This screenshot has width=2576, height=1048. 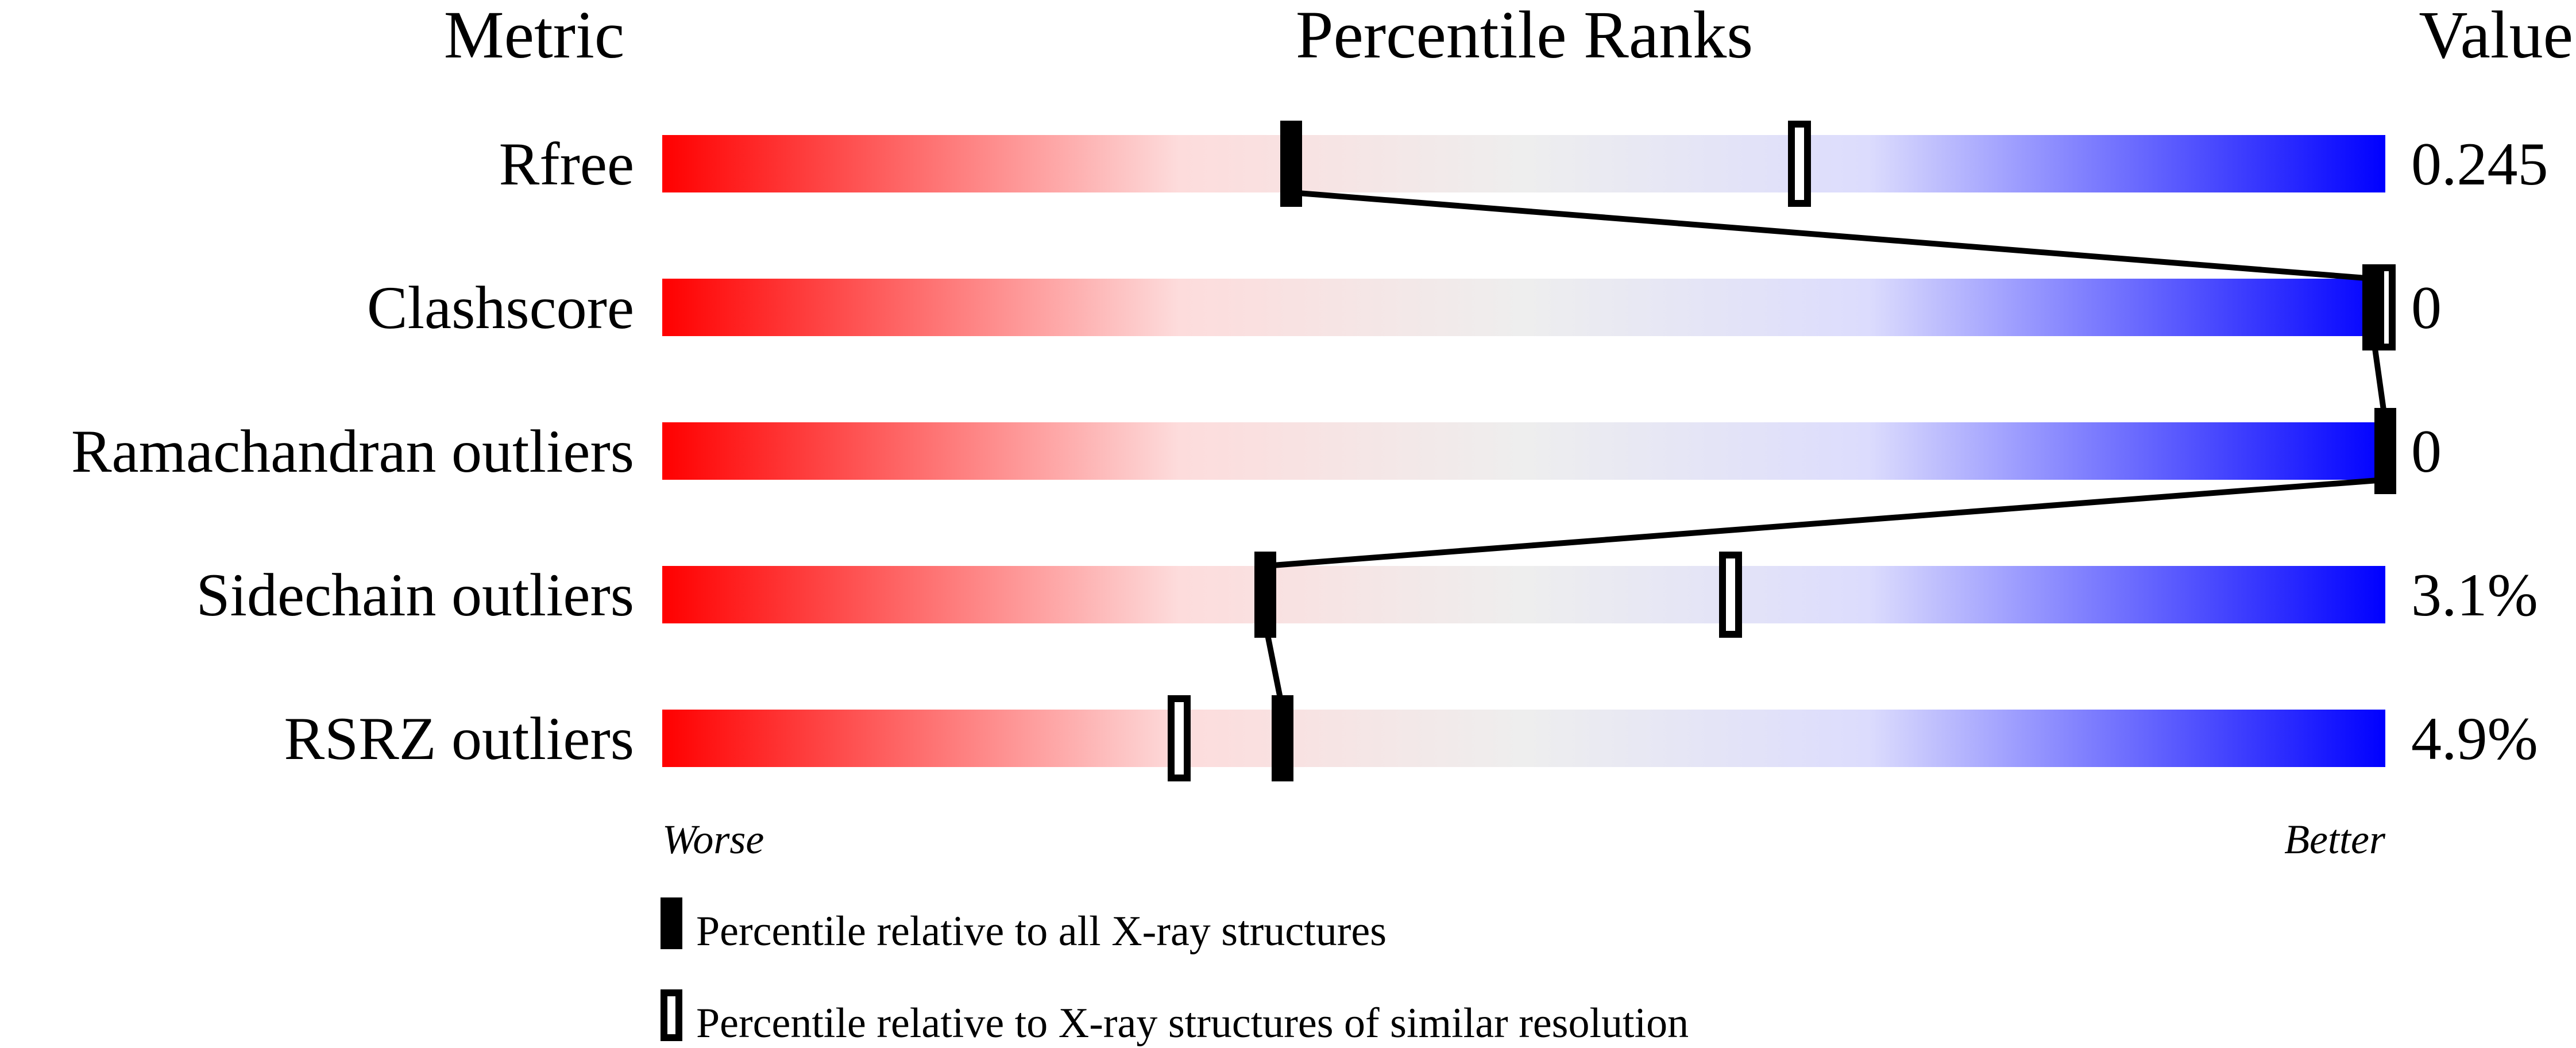 I want to click on legend-open-marker, so click(x=671, y=1015).